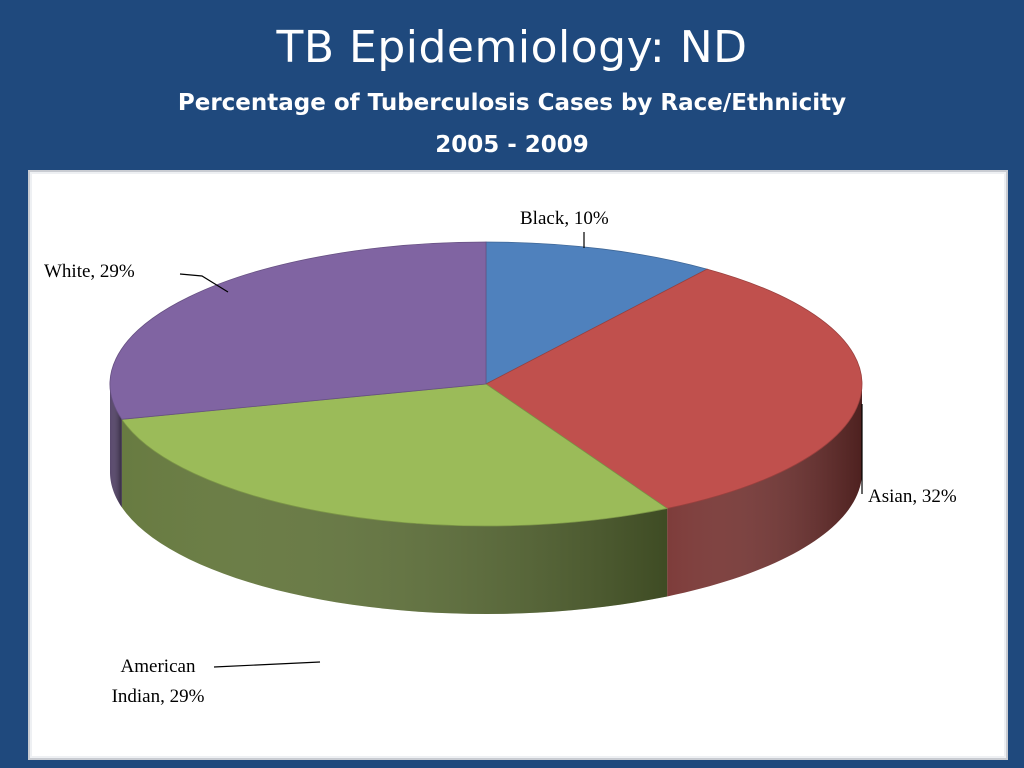 The height and width of the screenshot is (768, 1024). Describe the element at coordinates (564, 218) in the screenshot. I see `data-label-black: Black, 10%` at that location.